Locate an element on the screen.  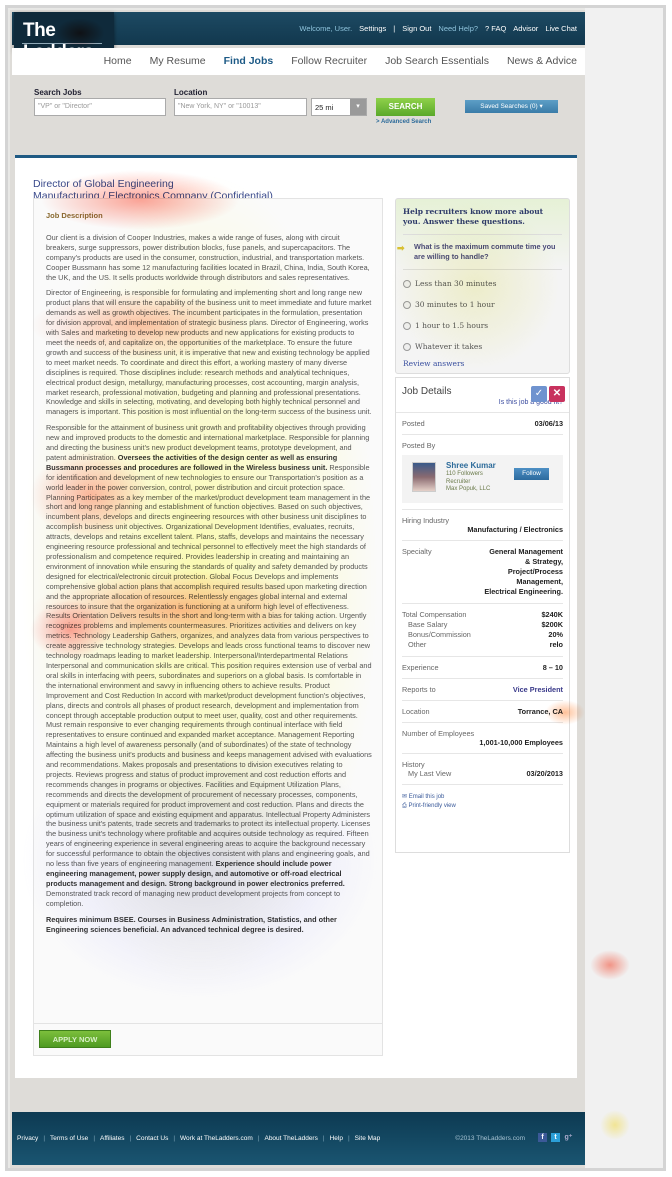
top-link: Advisor is located at coordinates (526, 28).